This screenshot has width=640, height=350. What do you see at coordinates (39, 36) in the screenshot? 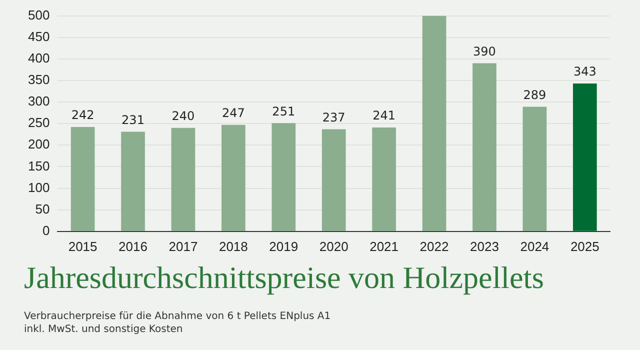
I see `y-tick-label: 450` at bounding box center [39, 36].